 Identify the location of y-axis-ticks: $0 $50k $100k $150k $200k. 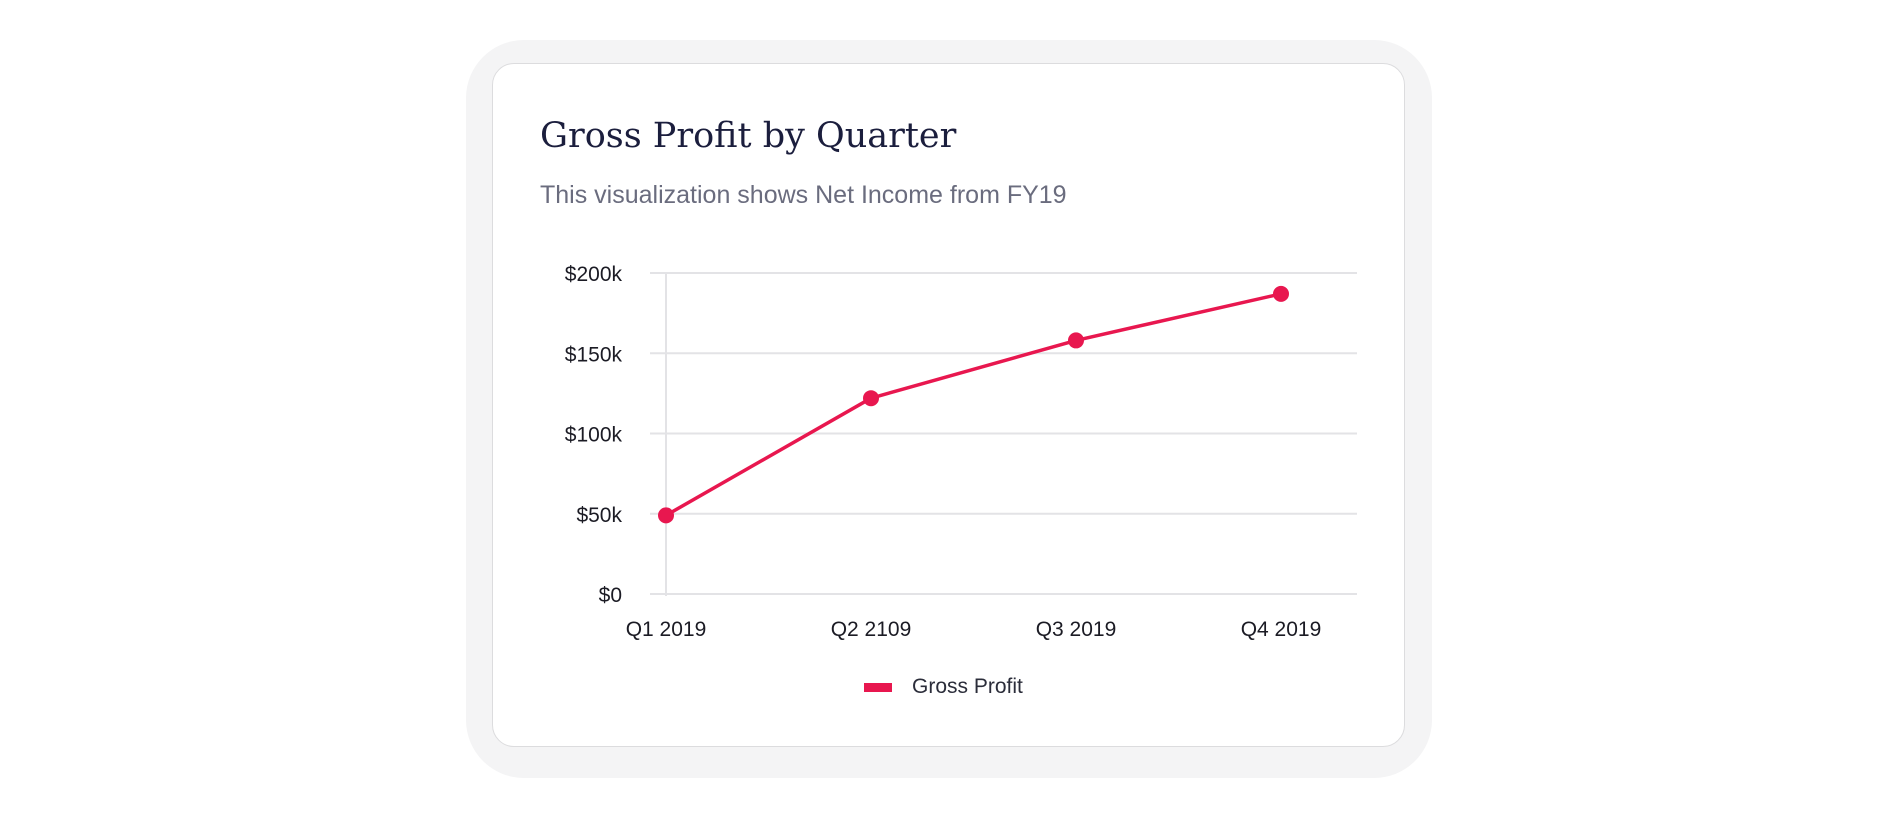
(594, 435).